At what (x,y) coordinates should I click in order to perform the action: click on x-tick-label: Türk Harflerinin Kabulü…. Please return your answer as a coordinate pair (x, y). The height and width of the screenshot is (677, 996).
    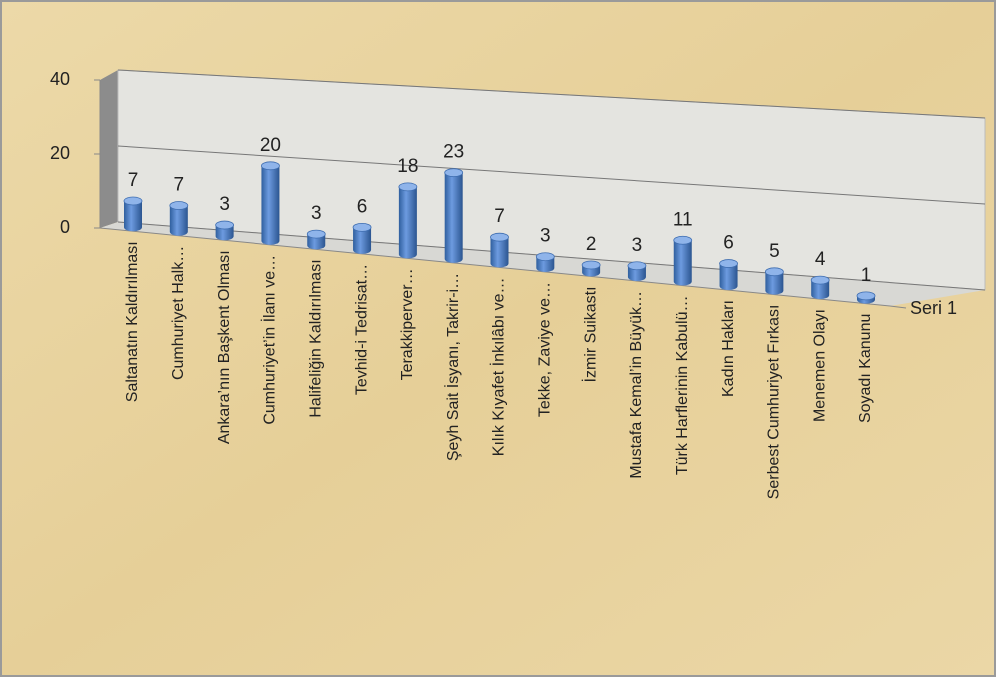
    Looking at the image, I should click on (682, 386).